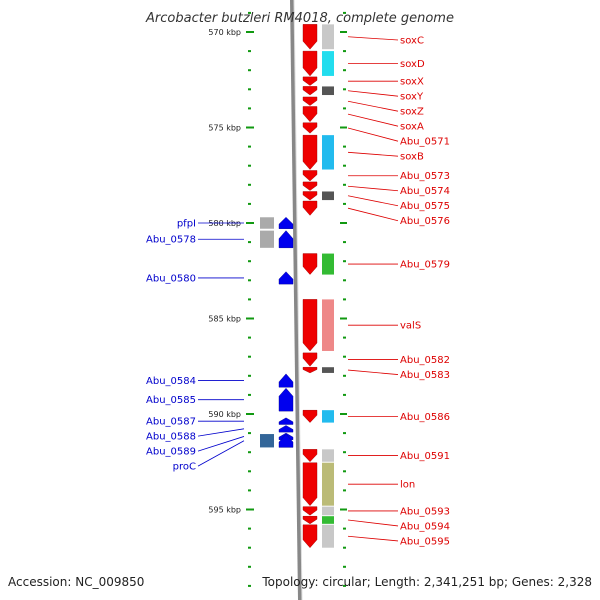 The width and height of the screenshot is (600, 600). Describe the element at coordinates (425, 417) in the screenshot. I see `label-Abu_0586: Abu_0586` at that location.